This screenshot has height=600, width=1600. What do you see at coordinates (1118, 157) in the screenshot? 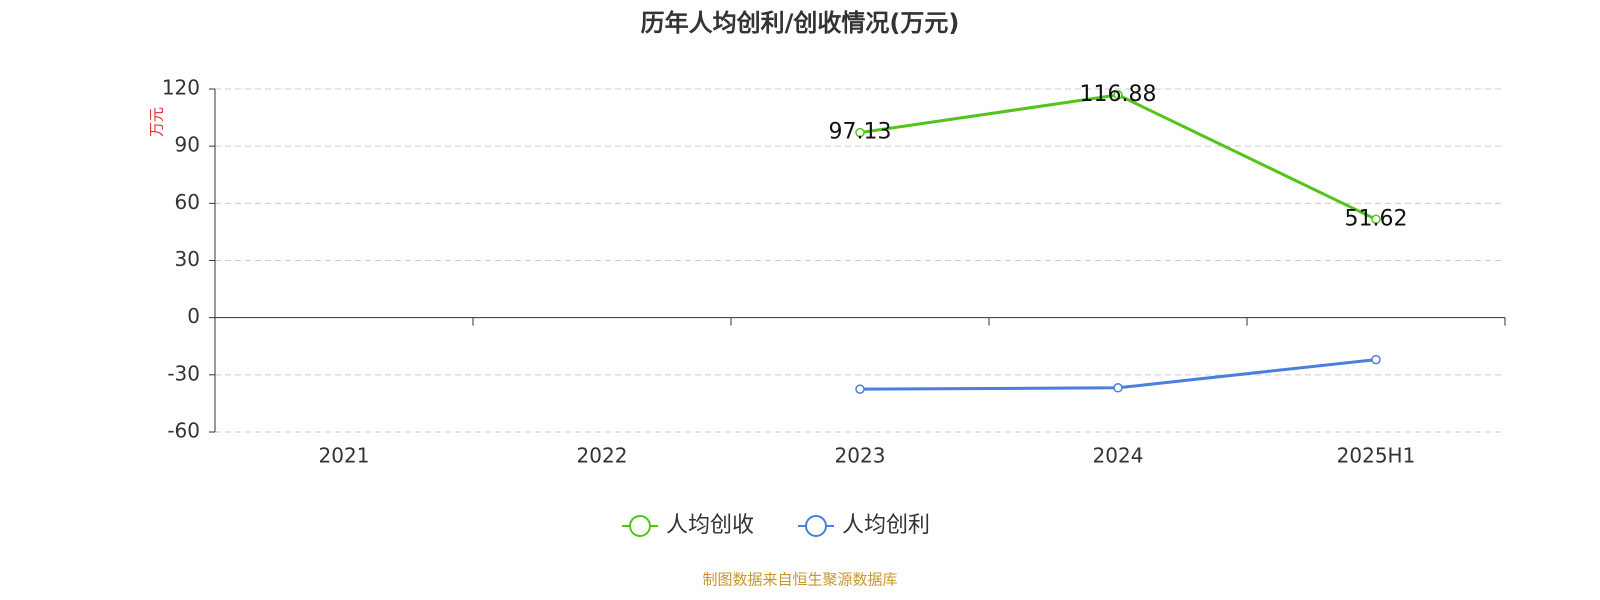
I see `series-line` at bounding box center [1118, 157].